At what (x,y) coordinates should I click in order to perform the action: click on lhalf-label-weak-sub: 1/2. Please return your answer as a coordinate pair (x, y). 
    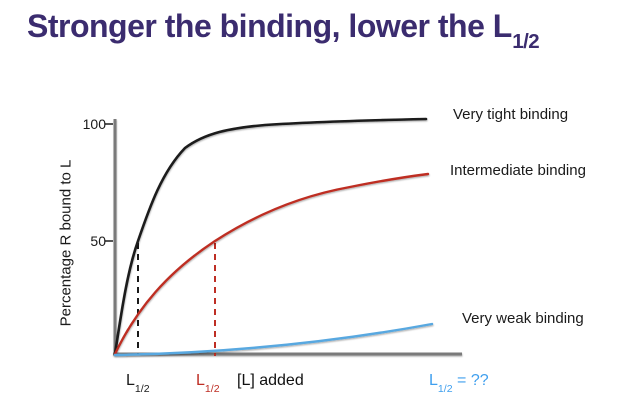
    Looking at the image, I should click on (445, 388).